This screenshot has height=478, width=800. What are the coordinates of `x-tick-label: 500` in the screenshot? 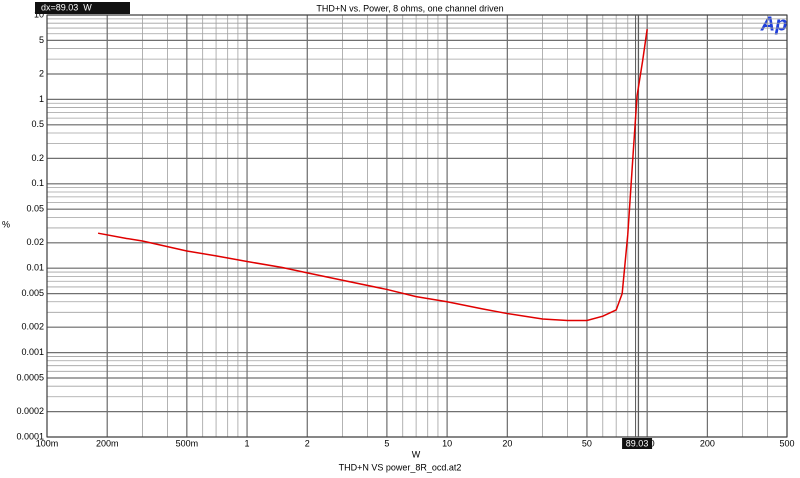 It's located at (786, 443).